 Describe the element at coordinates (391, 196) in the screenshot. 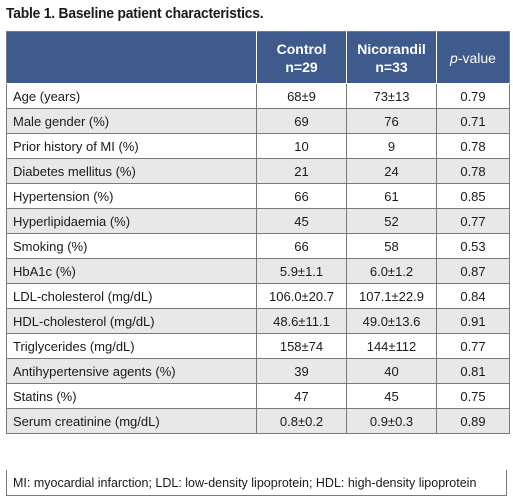

I see `row-nicorandil-value: 61` at that location.